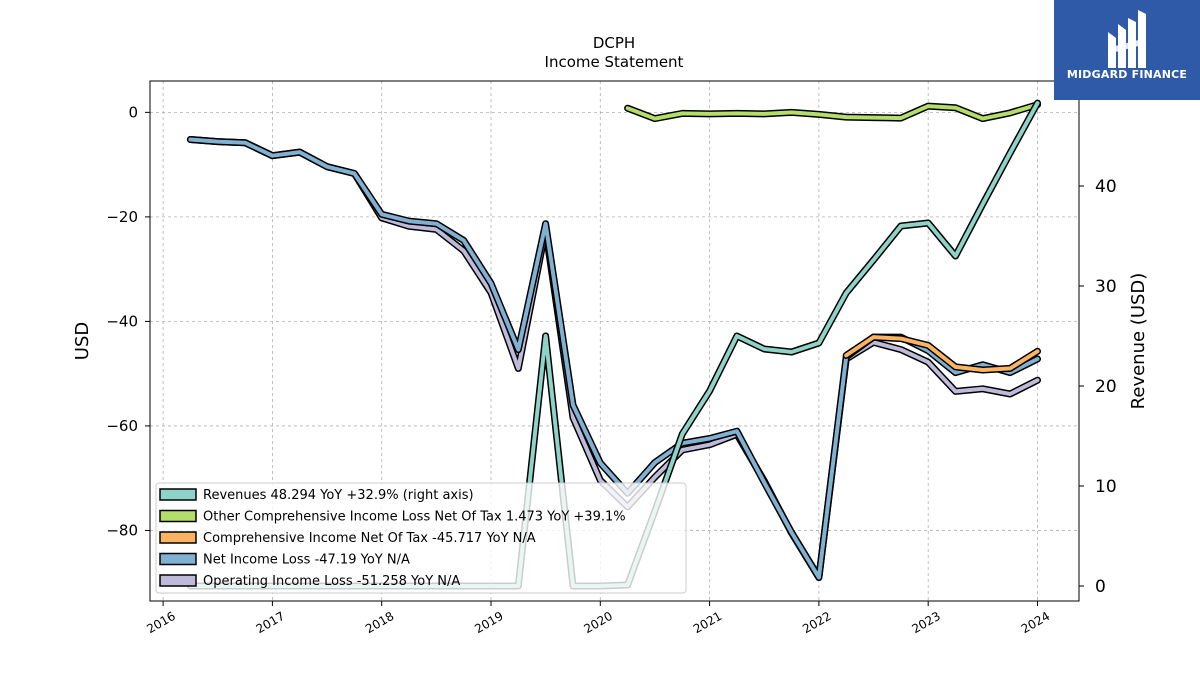 This screenshot has width=1200, height=675. What do you see at coordinates (942, 353) in the screenshot?
I see `series-line-comprehensive-income-net-of-tax` at bounding box center [942, 353].